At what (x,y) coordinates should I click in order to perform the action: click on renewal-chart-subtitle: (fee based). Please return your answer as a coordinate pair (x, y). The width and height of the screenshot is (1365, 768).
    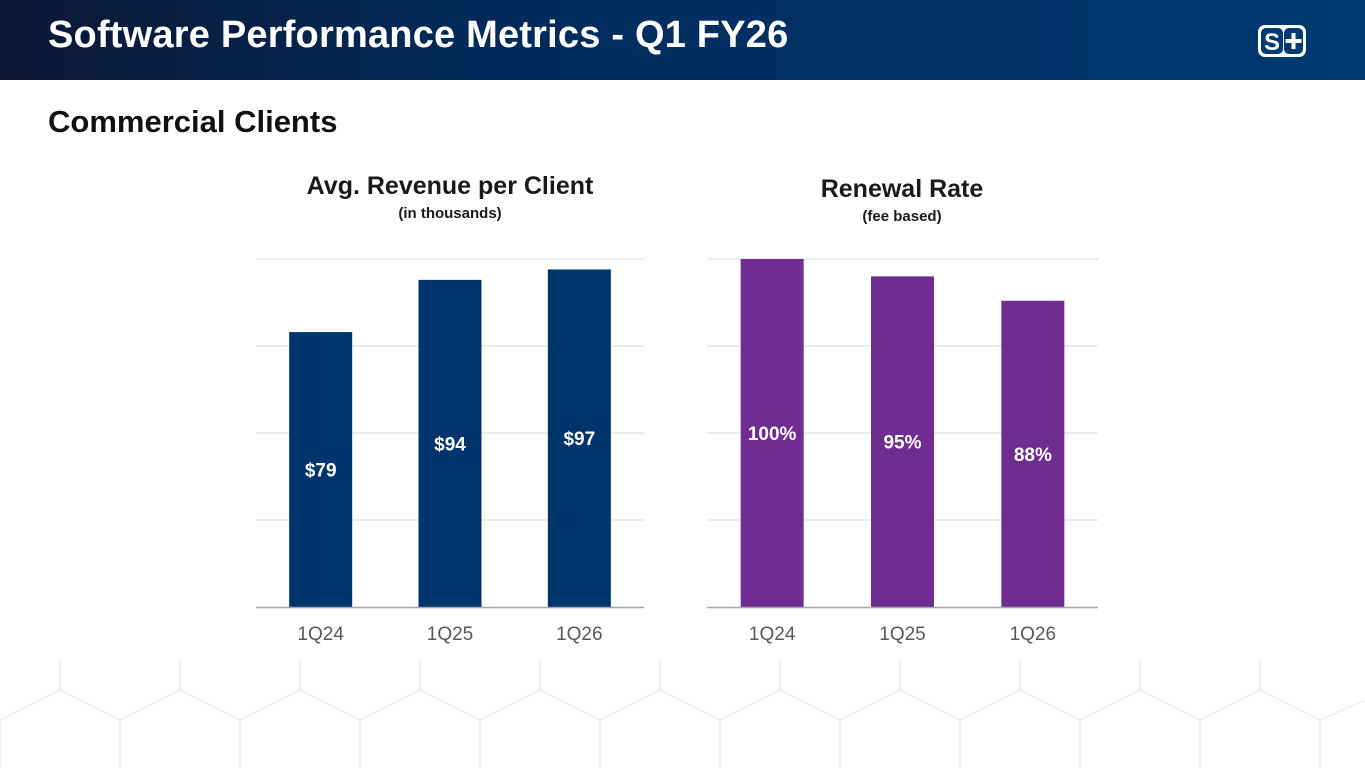
    Looking at the image, I should click on (902, 216).